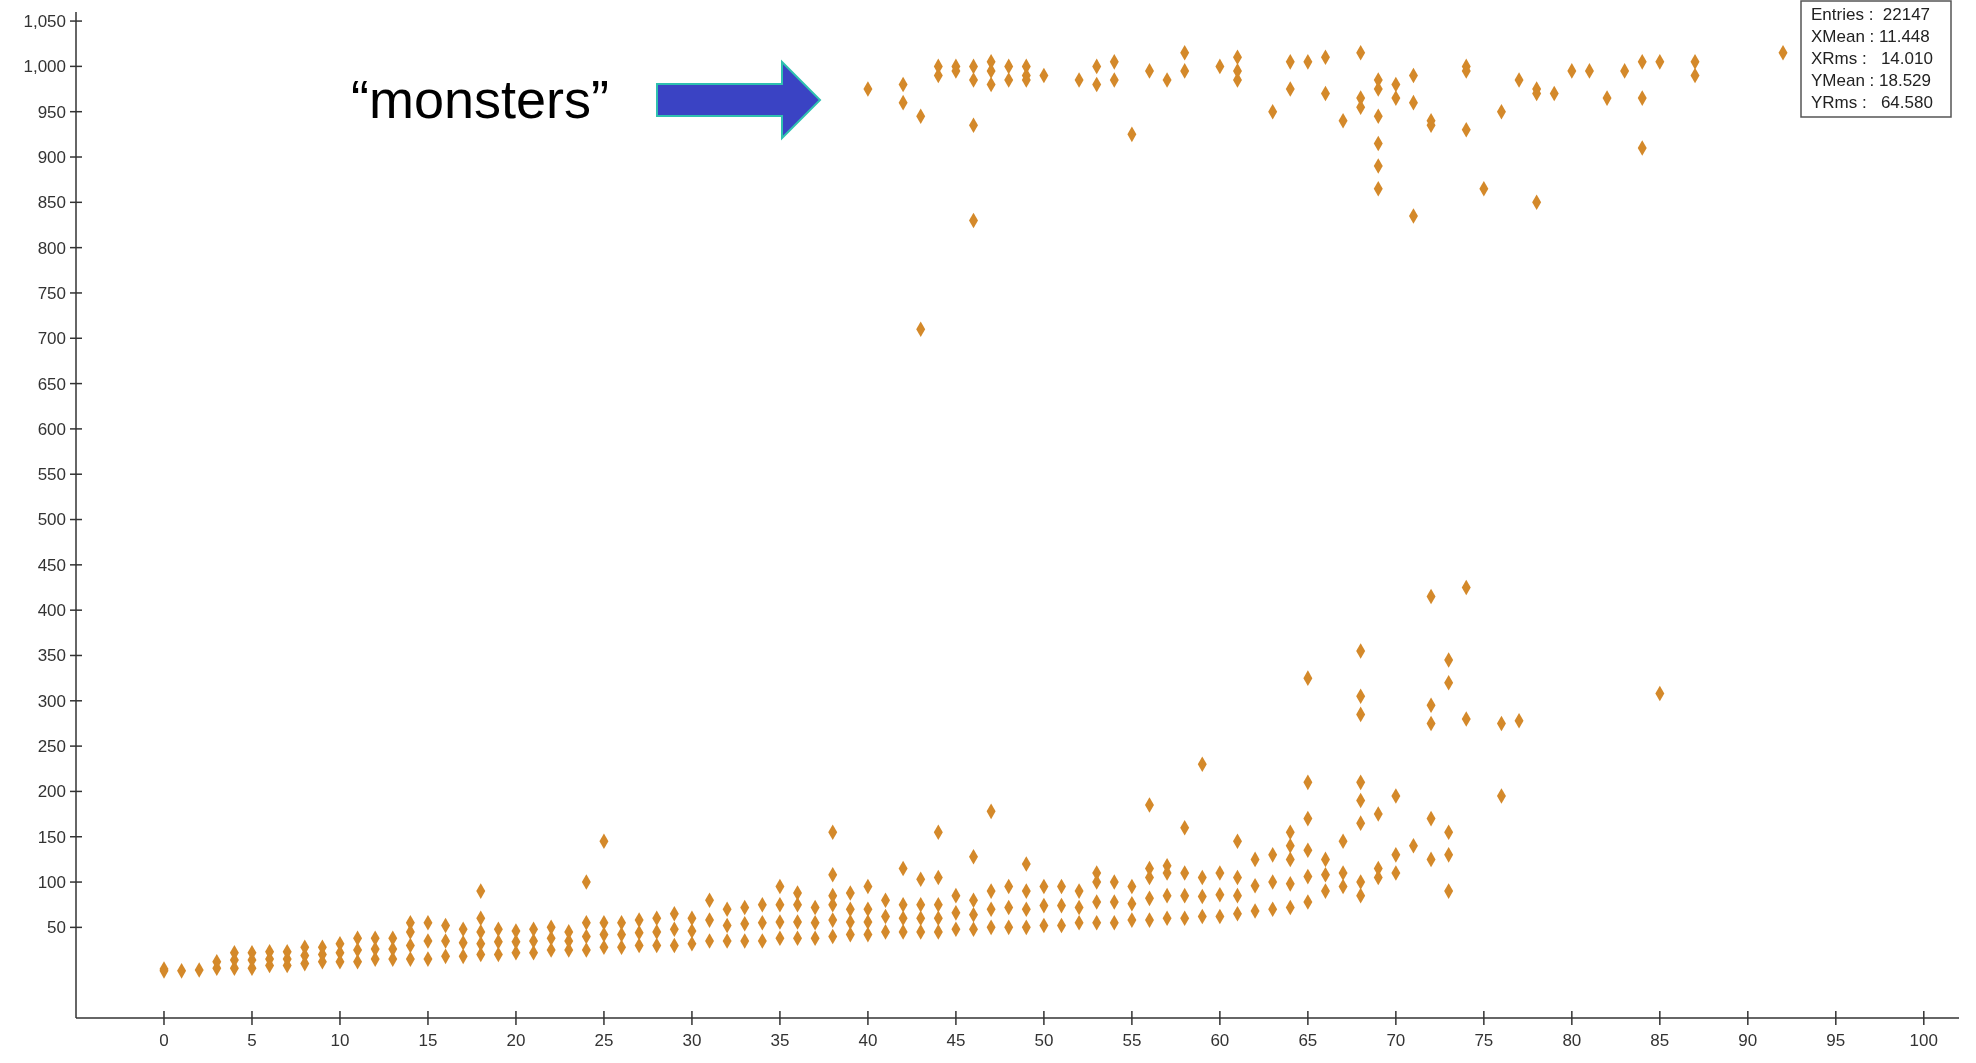  I want to click on x-tick-label: 35, so click(780, 1040).